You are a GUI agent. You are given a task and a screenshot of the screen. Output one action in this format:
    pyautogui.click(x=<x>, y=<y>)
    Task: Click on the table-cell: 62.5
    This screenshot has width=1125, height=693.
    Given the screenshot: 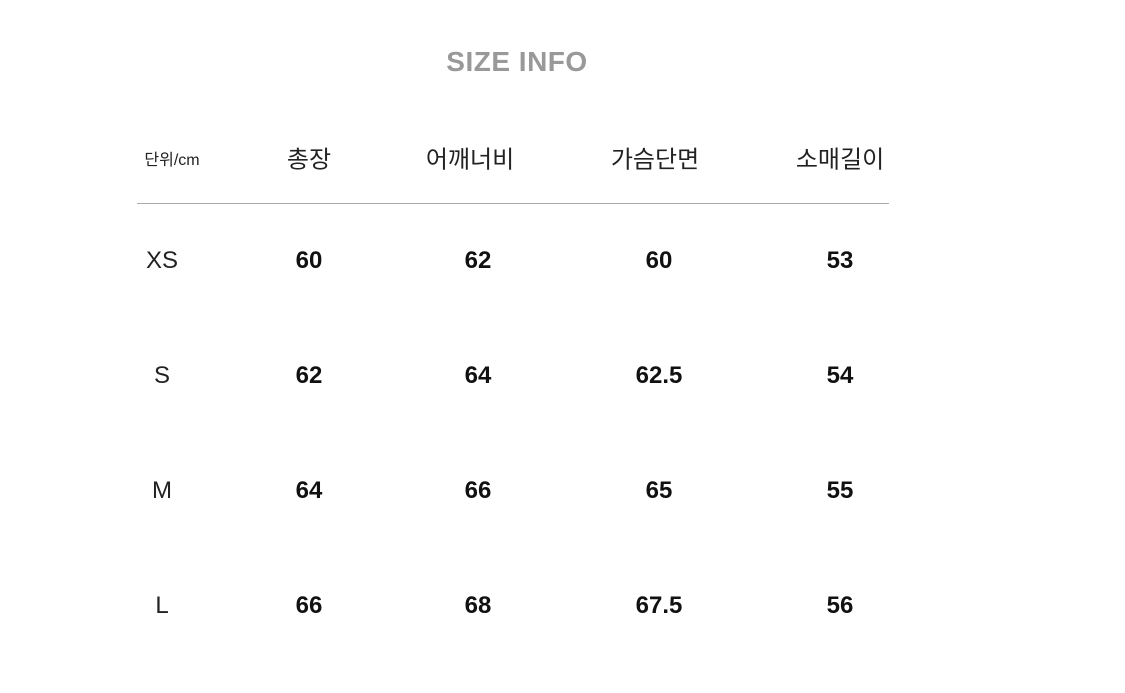 What is the action you would take?
    pyautogui.click(x=659, y=375)
    